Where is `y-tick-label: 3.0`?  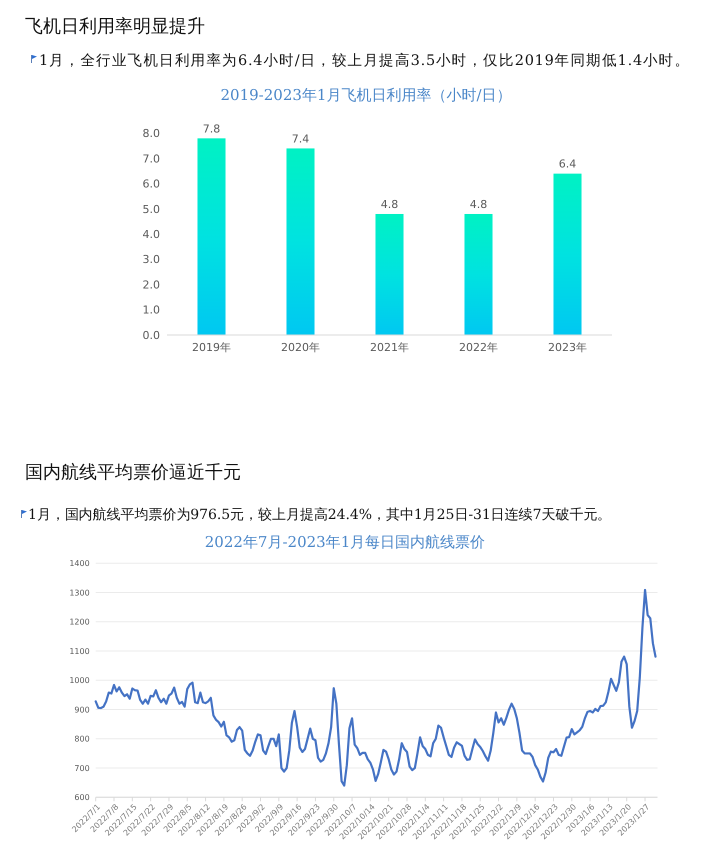 y-tick-label: 3.0 is located at coordinates (151, 259).